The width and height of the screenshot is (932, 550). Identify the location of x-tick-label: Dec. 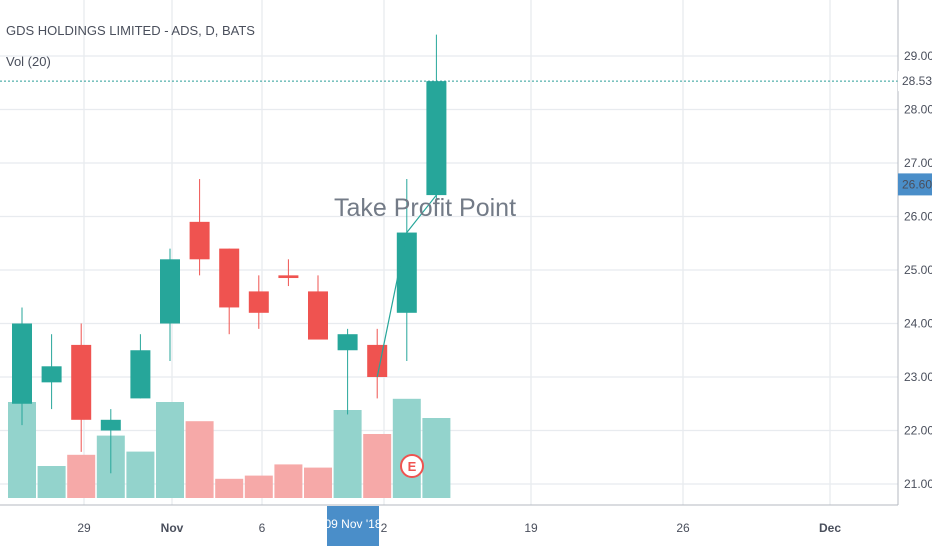
(830, 528).